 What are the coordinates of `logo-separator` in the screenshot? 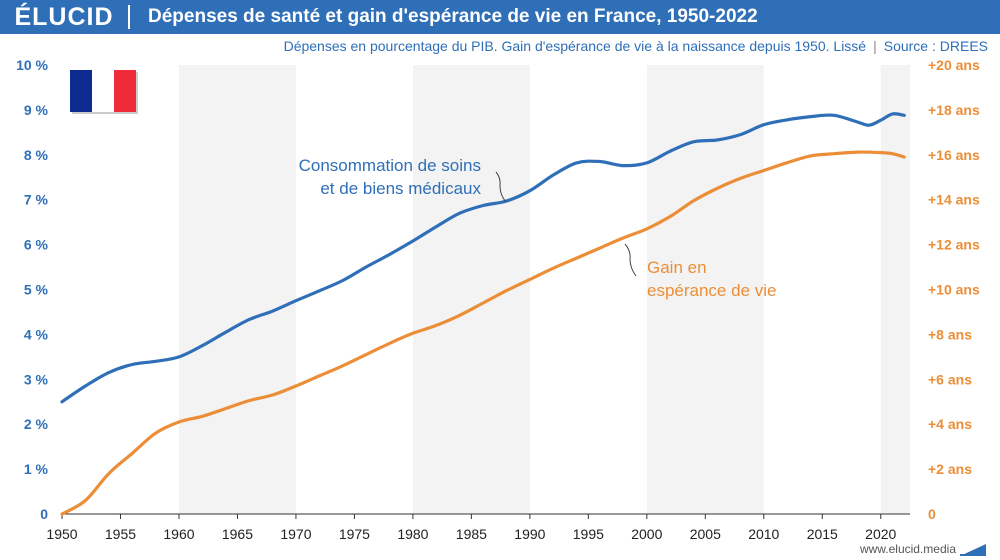 It's located at (129, 17).